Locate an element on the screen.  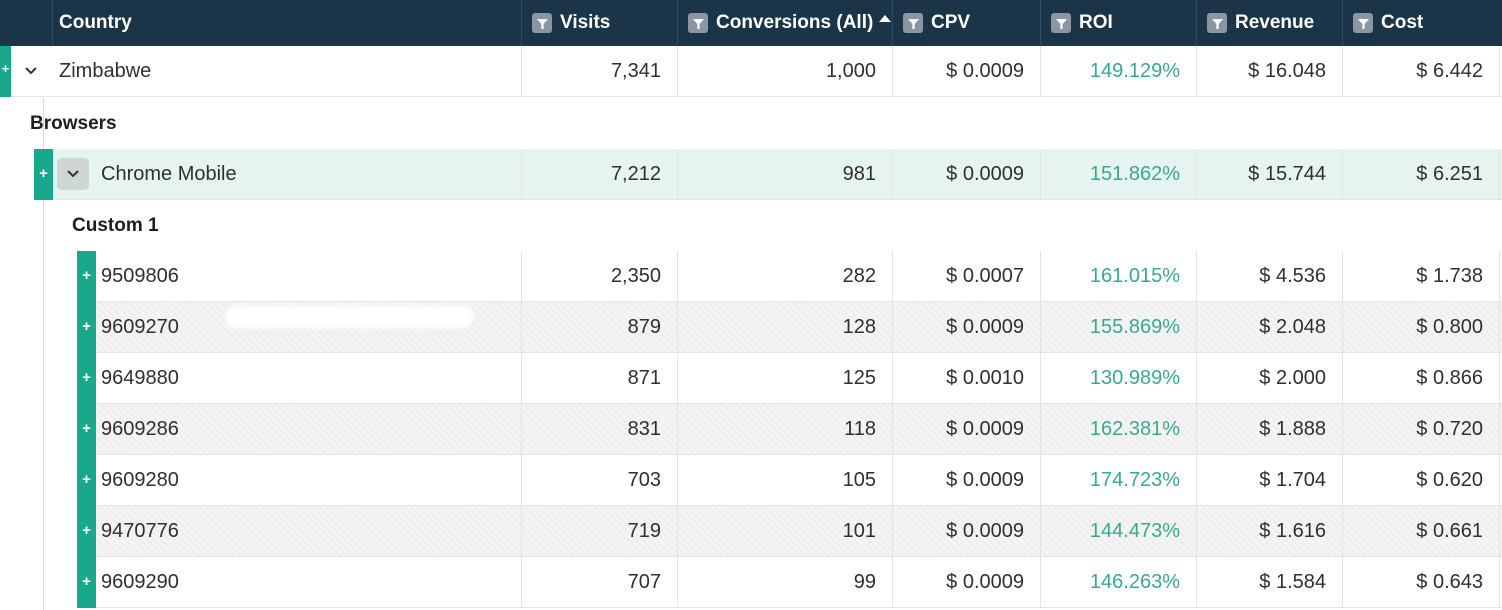
column-header-visits: Visits is located at coordinates (600, 23).